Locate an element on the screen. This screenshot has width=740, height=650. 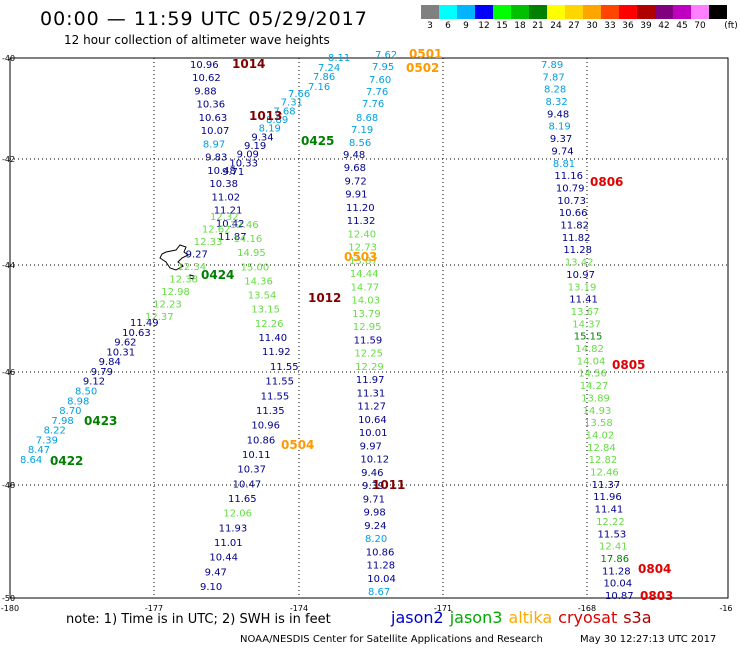
wave-height-value: 8.28 is located at coordinates (555, 90).